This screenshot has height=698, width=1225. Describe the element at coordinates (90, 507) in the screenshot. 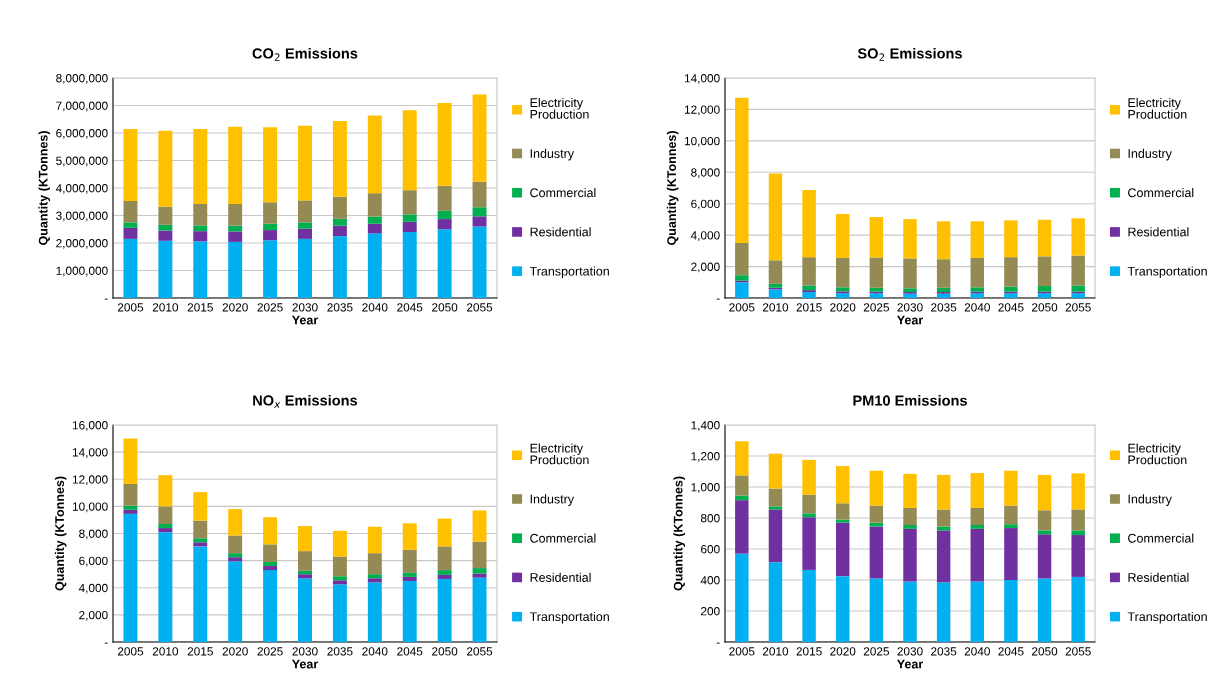

I see `y-tick-label: 10,000` at that location.